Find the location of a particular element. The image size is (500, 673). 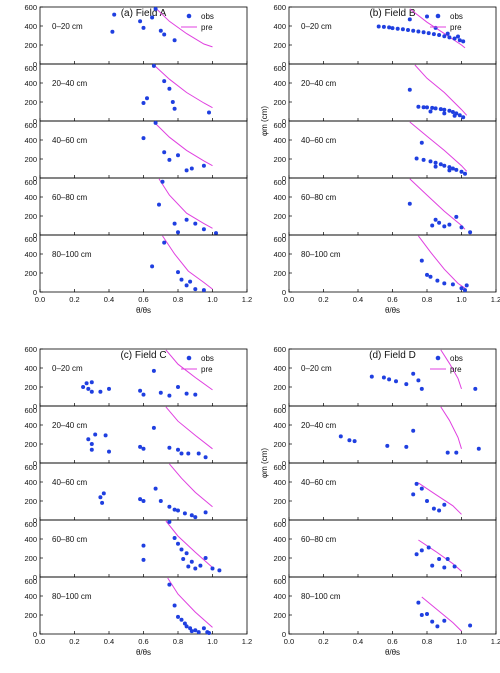

depth-label: 0–20 cm is located at coordinates (316, 26).